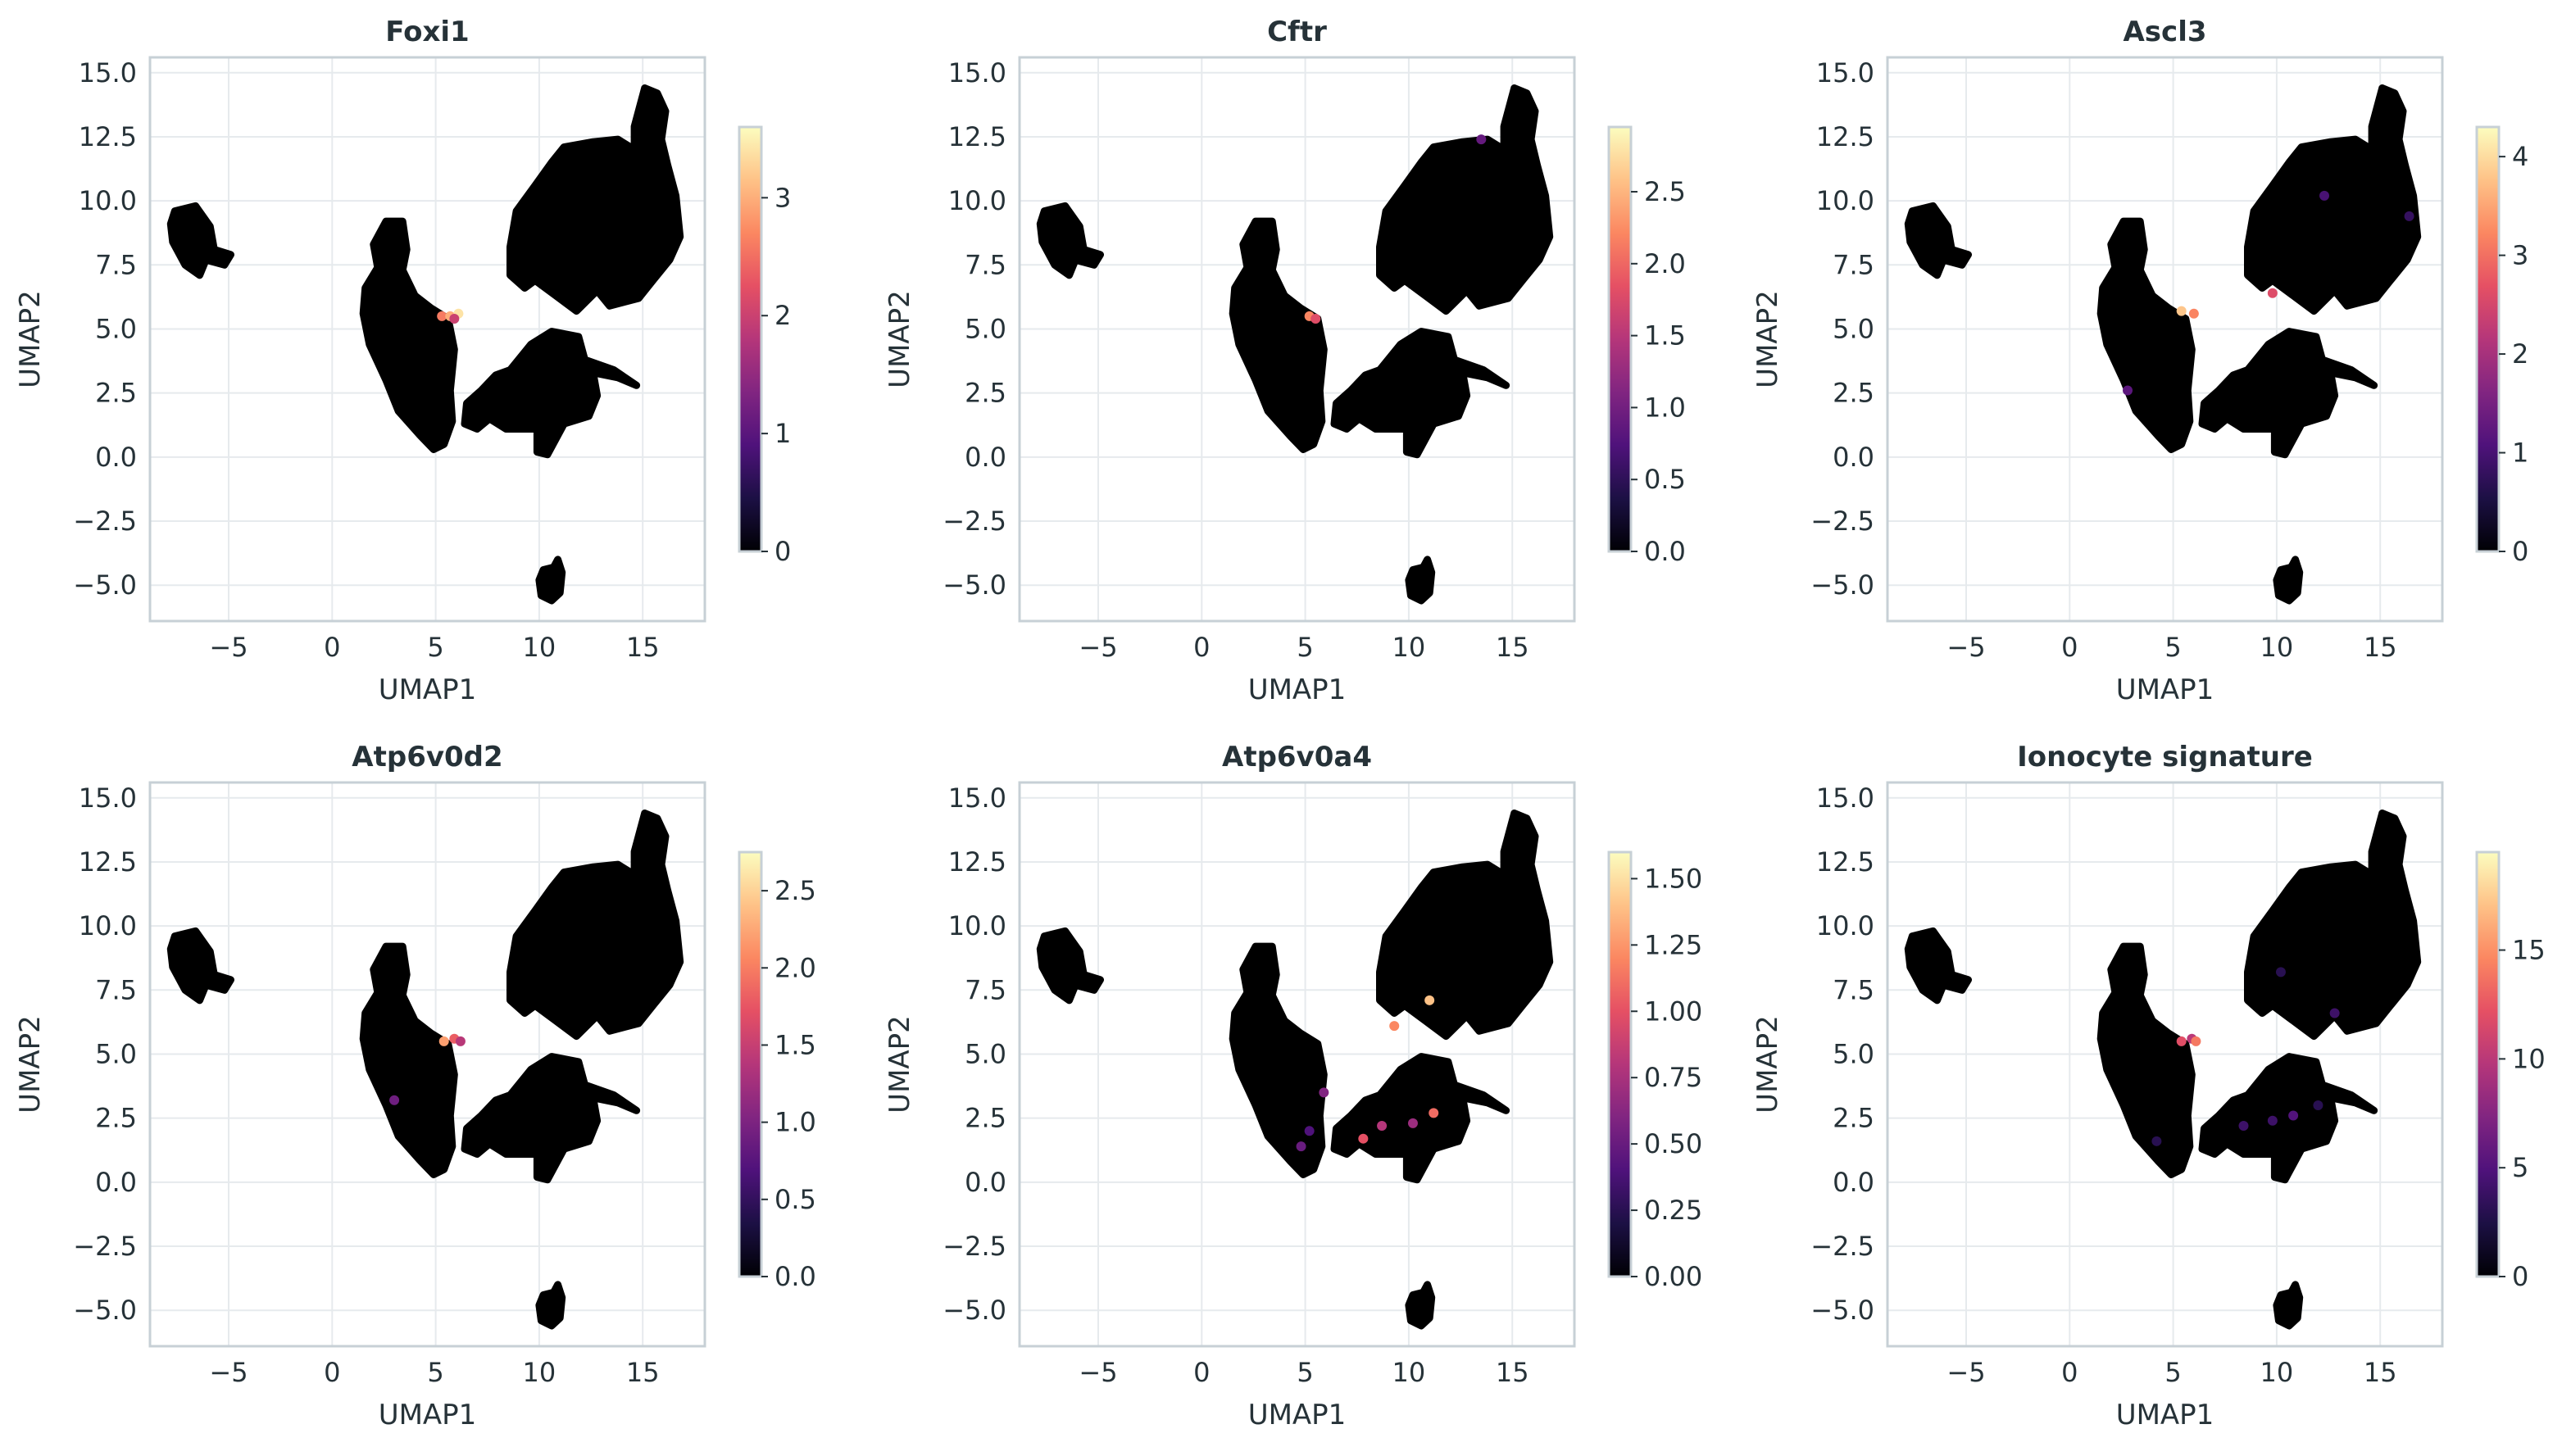 The width and height of the screenshot is (2571, 1456). I want to click on colorbar-tick-label: 1.50, so click(1673, 879).